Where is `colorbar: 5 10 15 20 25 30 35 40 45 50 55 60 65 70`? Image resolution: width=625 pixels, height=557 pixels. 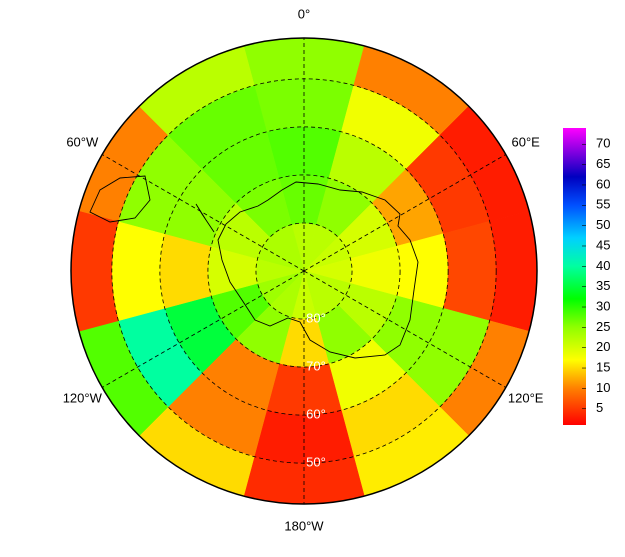 colorbar: 5 10 15 20 25 30 35 40 45 50 55 60 65 70 is located at coordinates (586, 276).